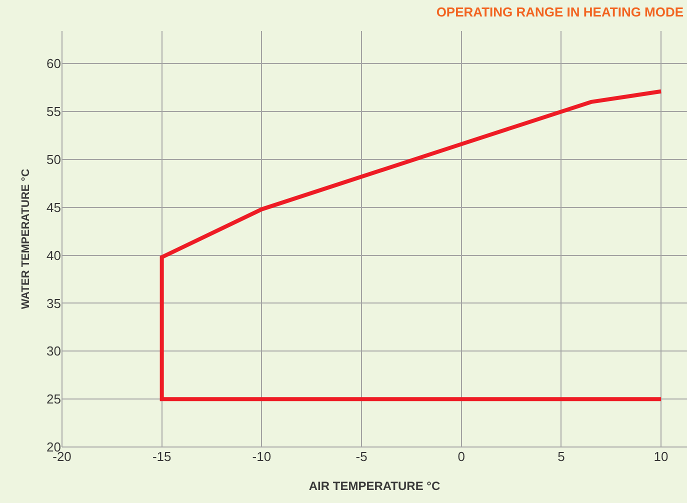  What do you see at coordinates (53, 112) in the screenshot?
I see `y-tick-label: 55` at bounding box center [53, 112].